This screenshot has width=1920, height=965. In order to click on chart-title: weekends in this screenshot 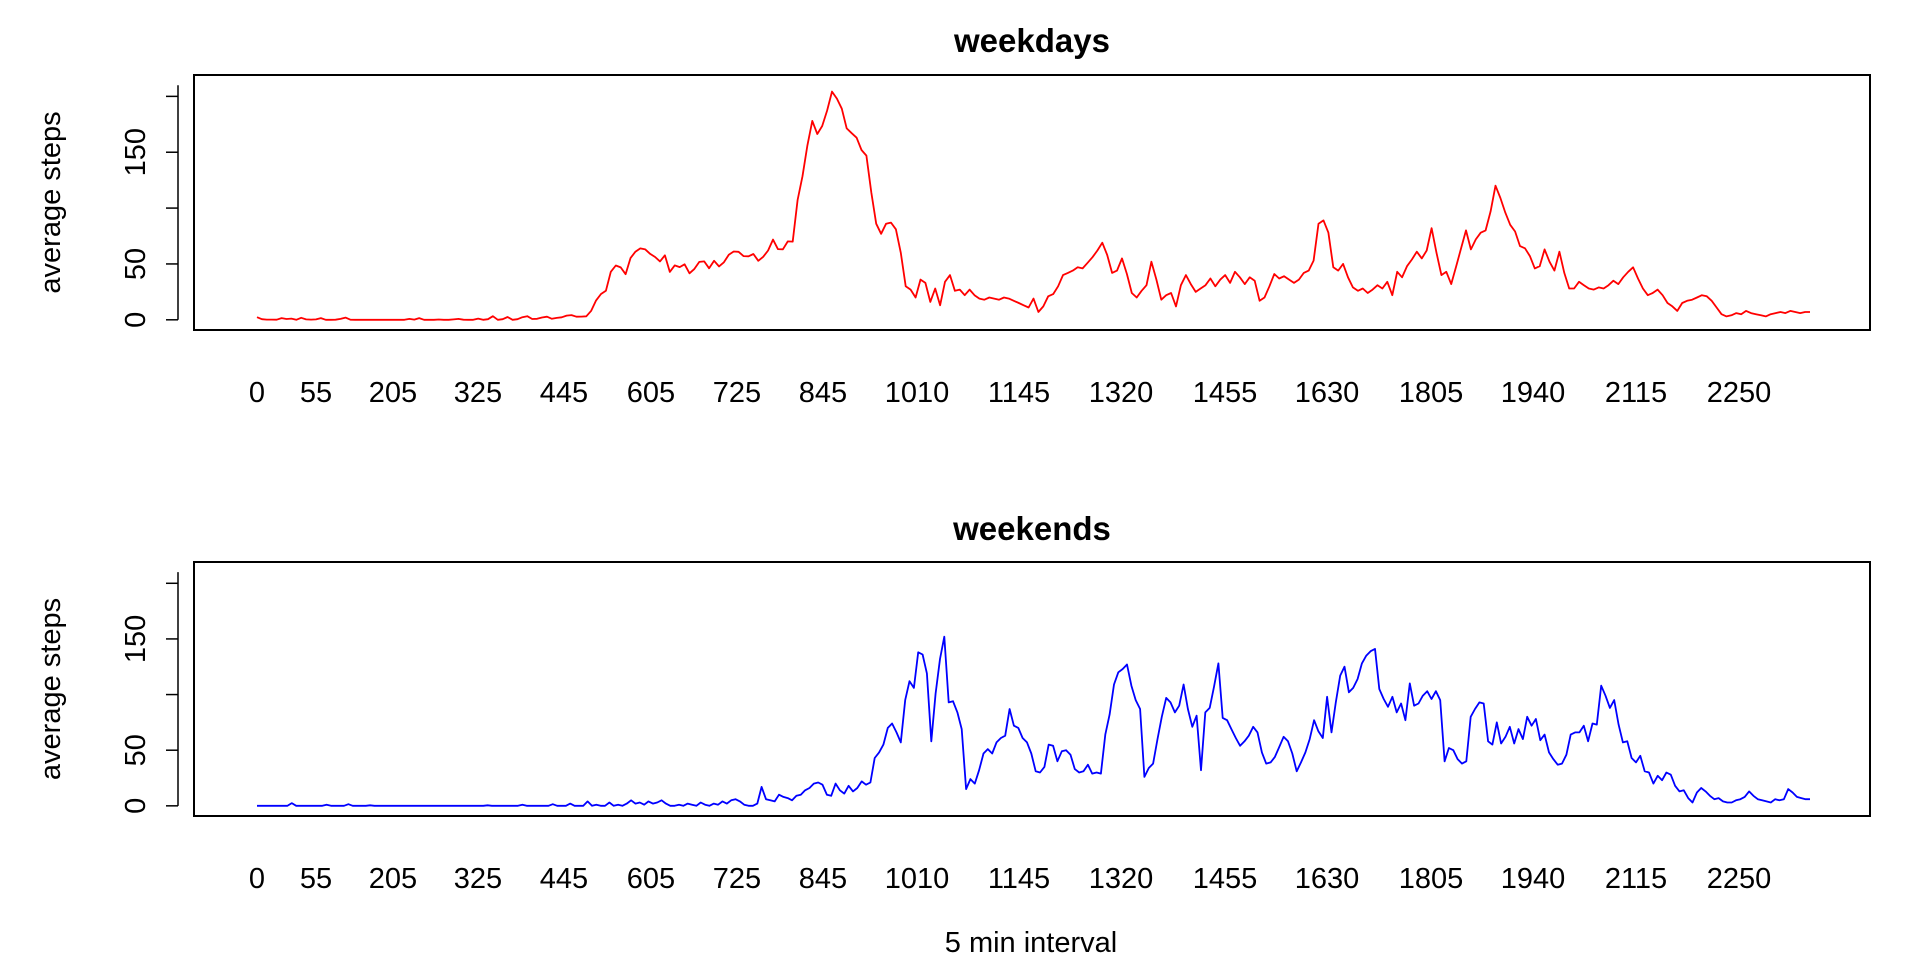, I will do `click(1031, 528)`.